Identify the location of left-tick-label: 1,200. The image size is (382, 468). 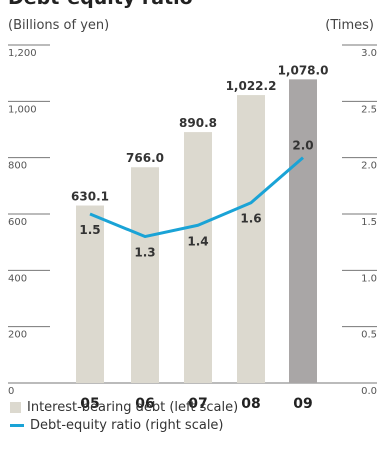
(22, 53).